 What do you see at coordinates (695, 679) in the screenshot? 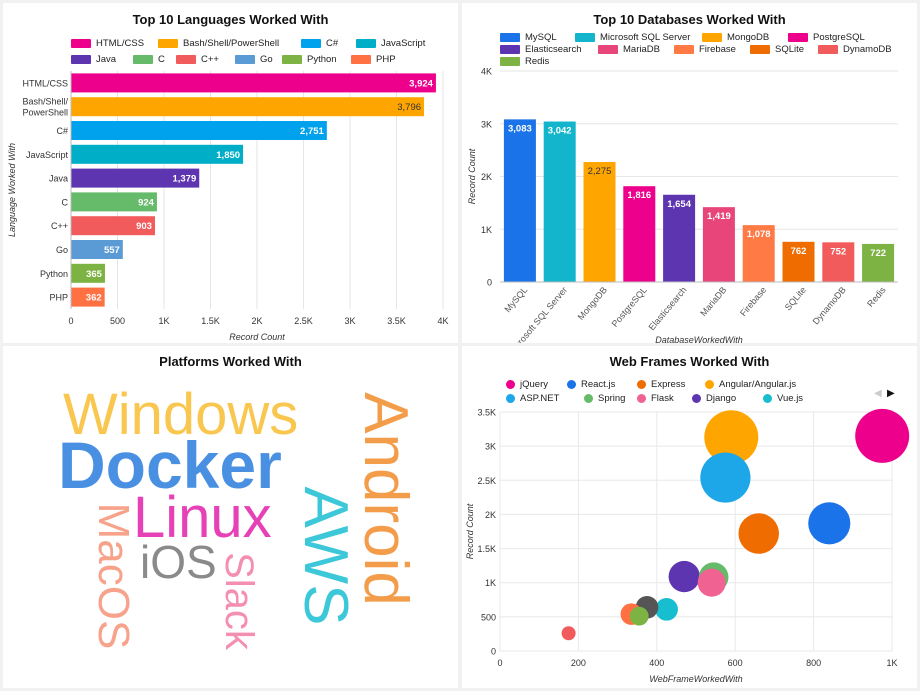
I see `x-axis-title: WebFrameWorkedWith` at bounding box center [695, 679].